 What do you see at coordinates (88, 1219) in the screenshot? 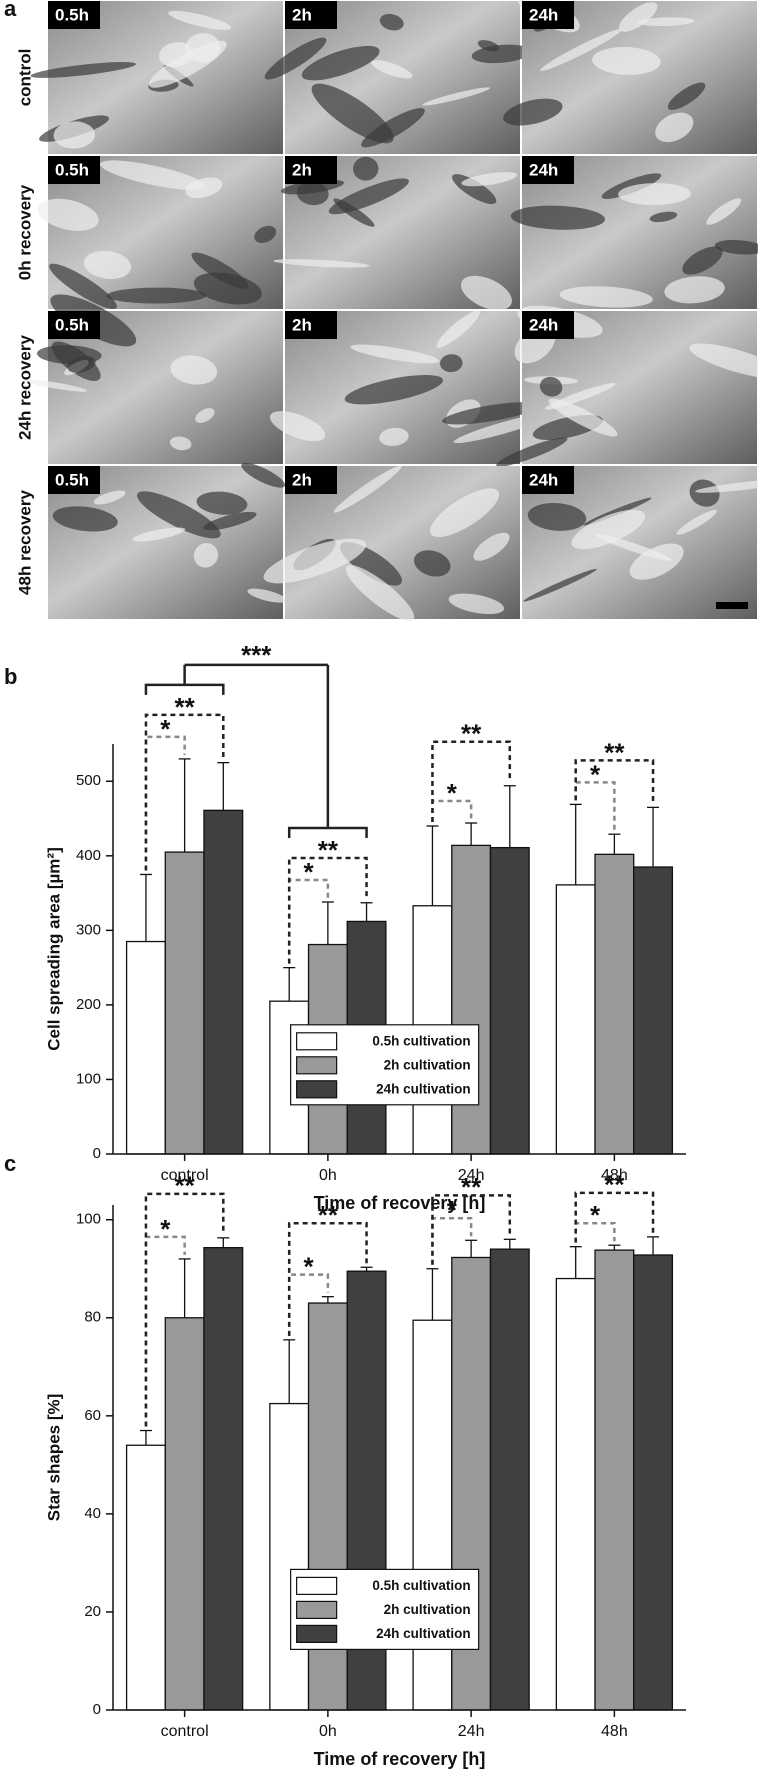
I see `y-tick-label: 100` at bounding box center [88, 1219].